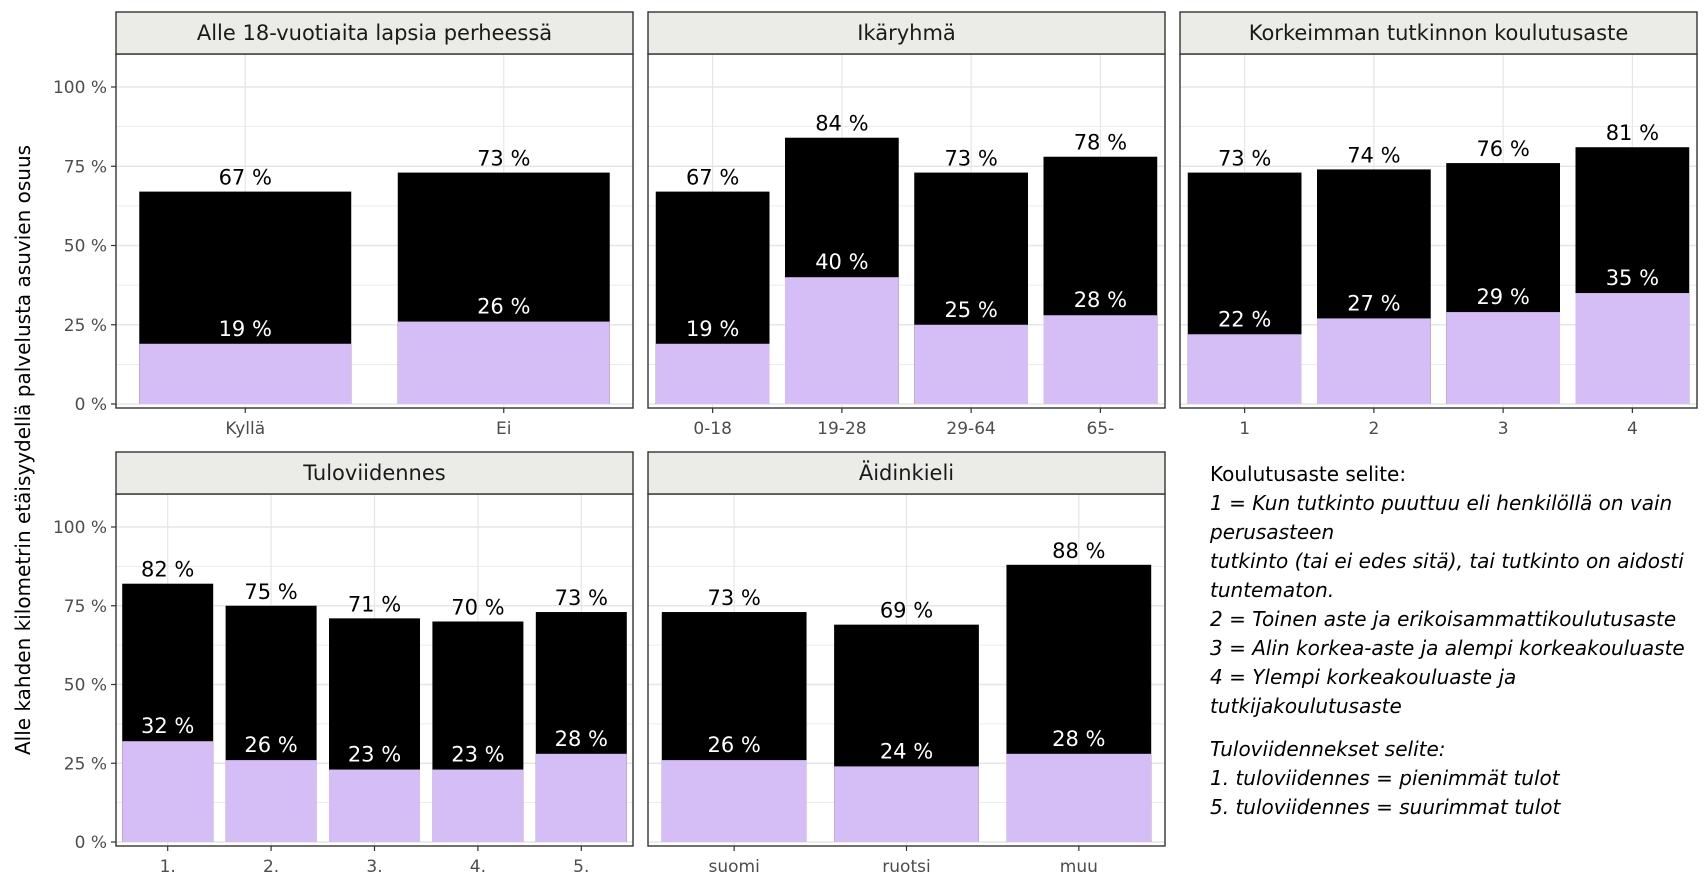 This screenshot has width=1706, height=876. Describe the element at coordinates (1244, 319) in the screenshot. I see `bar-lower-label: 22 %` at that location.